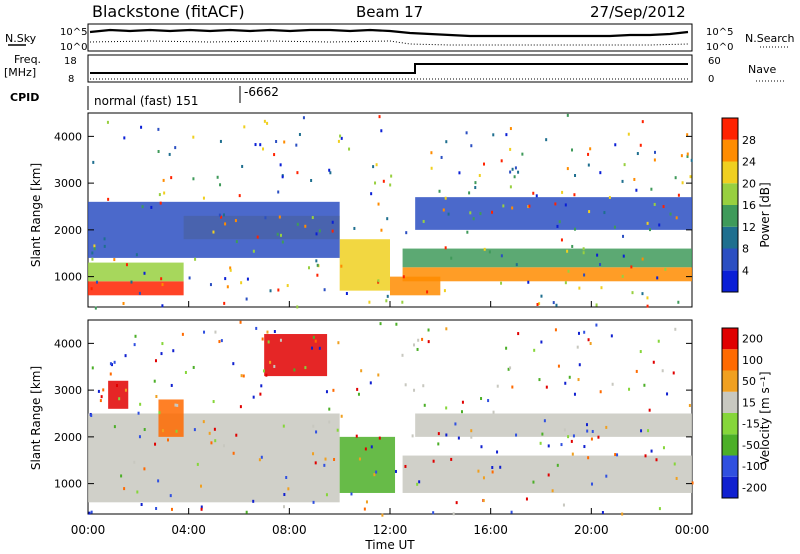 The image size is (800, 554). I want to click on freq-series, so click(389, 68).